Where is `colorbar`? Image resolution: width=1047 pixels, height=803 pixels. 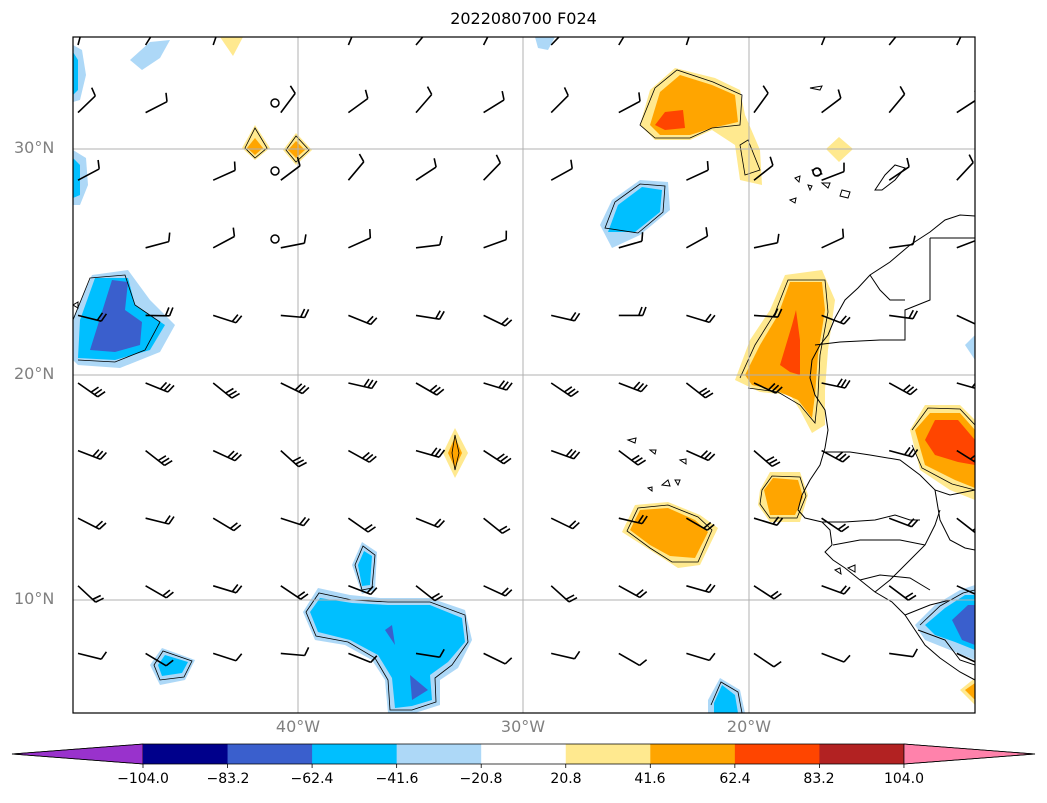 colorbar is located at coordinates (523, 755).